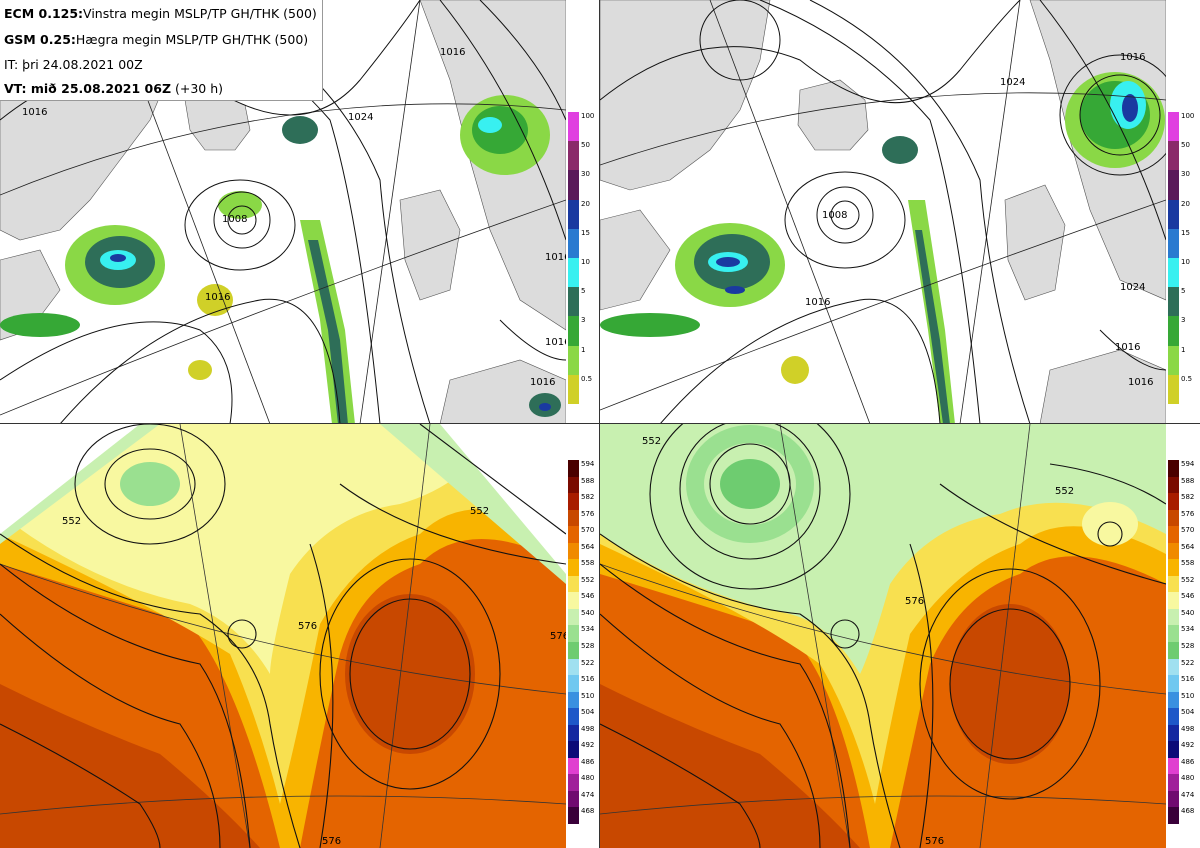 This screenshot has height=848, width=1200. I want to click on colorbar-label: 468, so click(588, 811).